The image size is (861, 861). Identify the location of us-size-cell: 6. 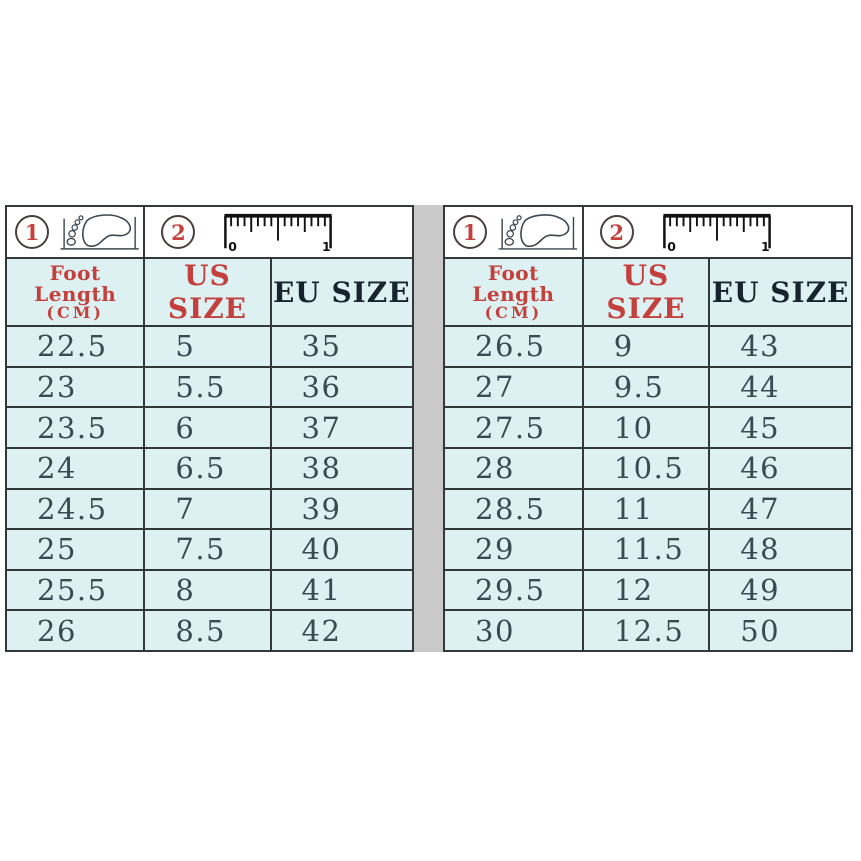
(207, 427).